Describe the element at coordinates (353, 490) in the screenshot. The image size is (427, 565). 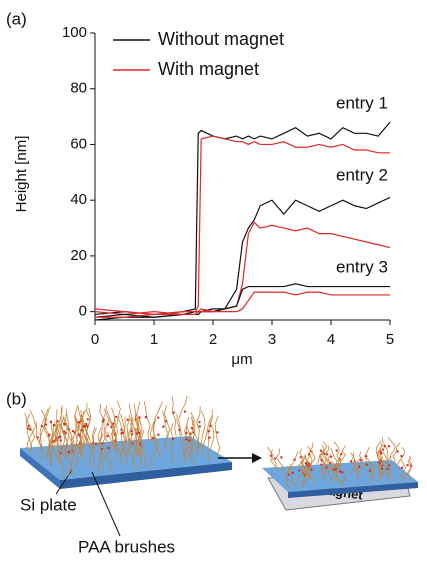
I see `plate-side` at that location.